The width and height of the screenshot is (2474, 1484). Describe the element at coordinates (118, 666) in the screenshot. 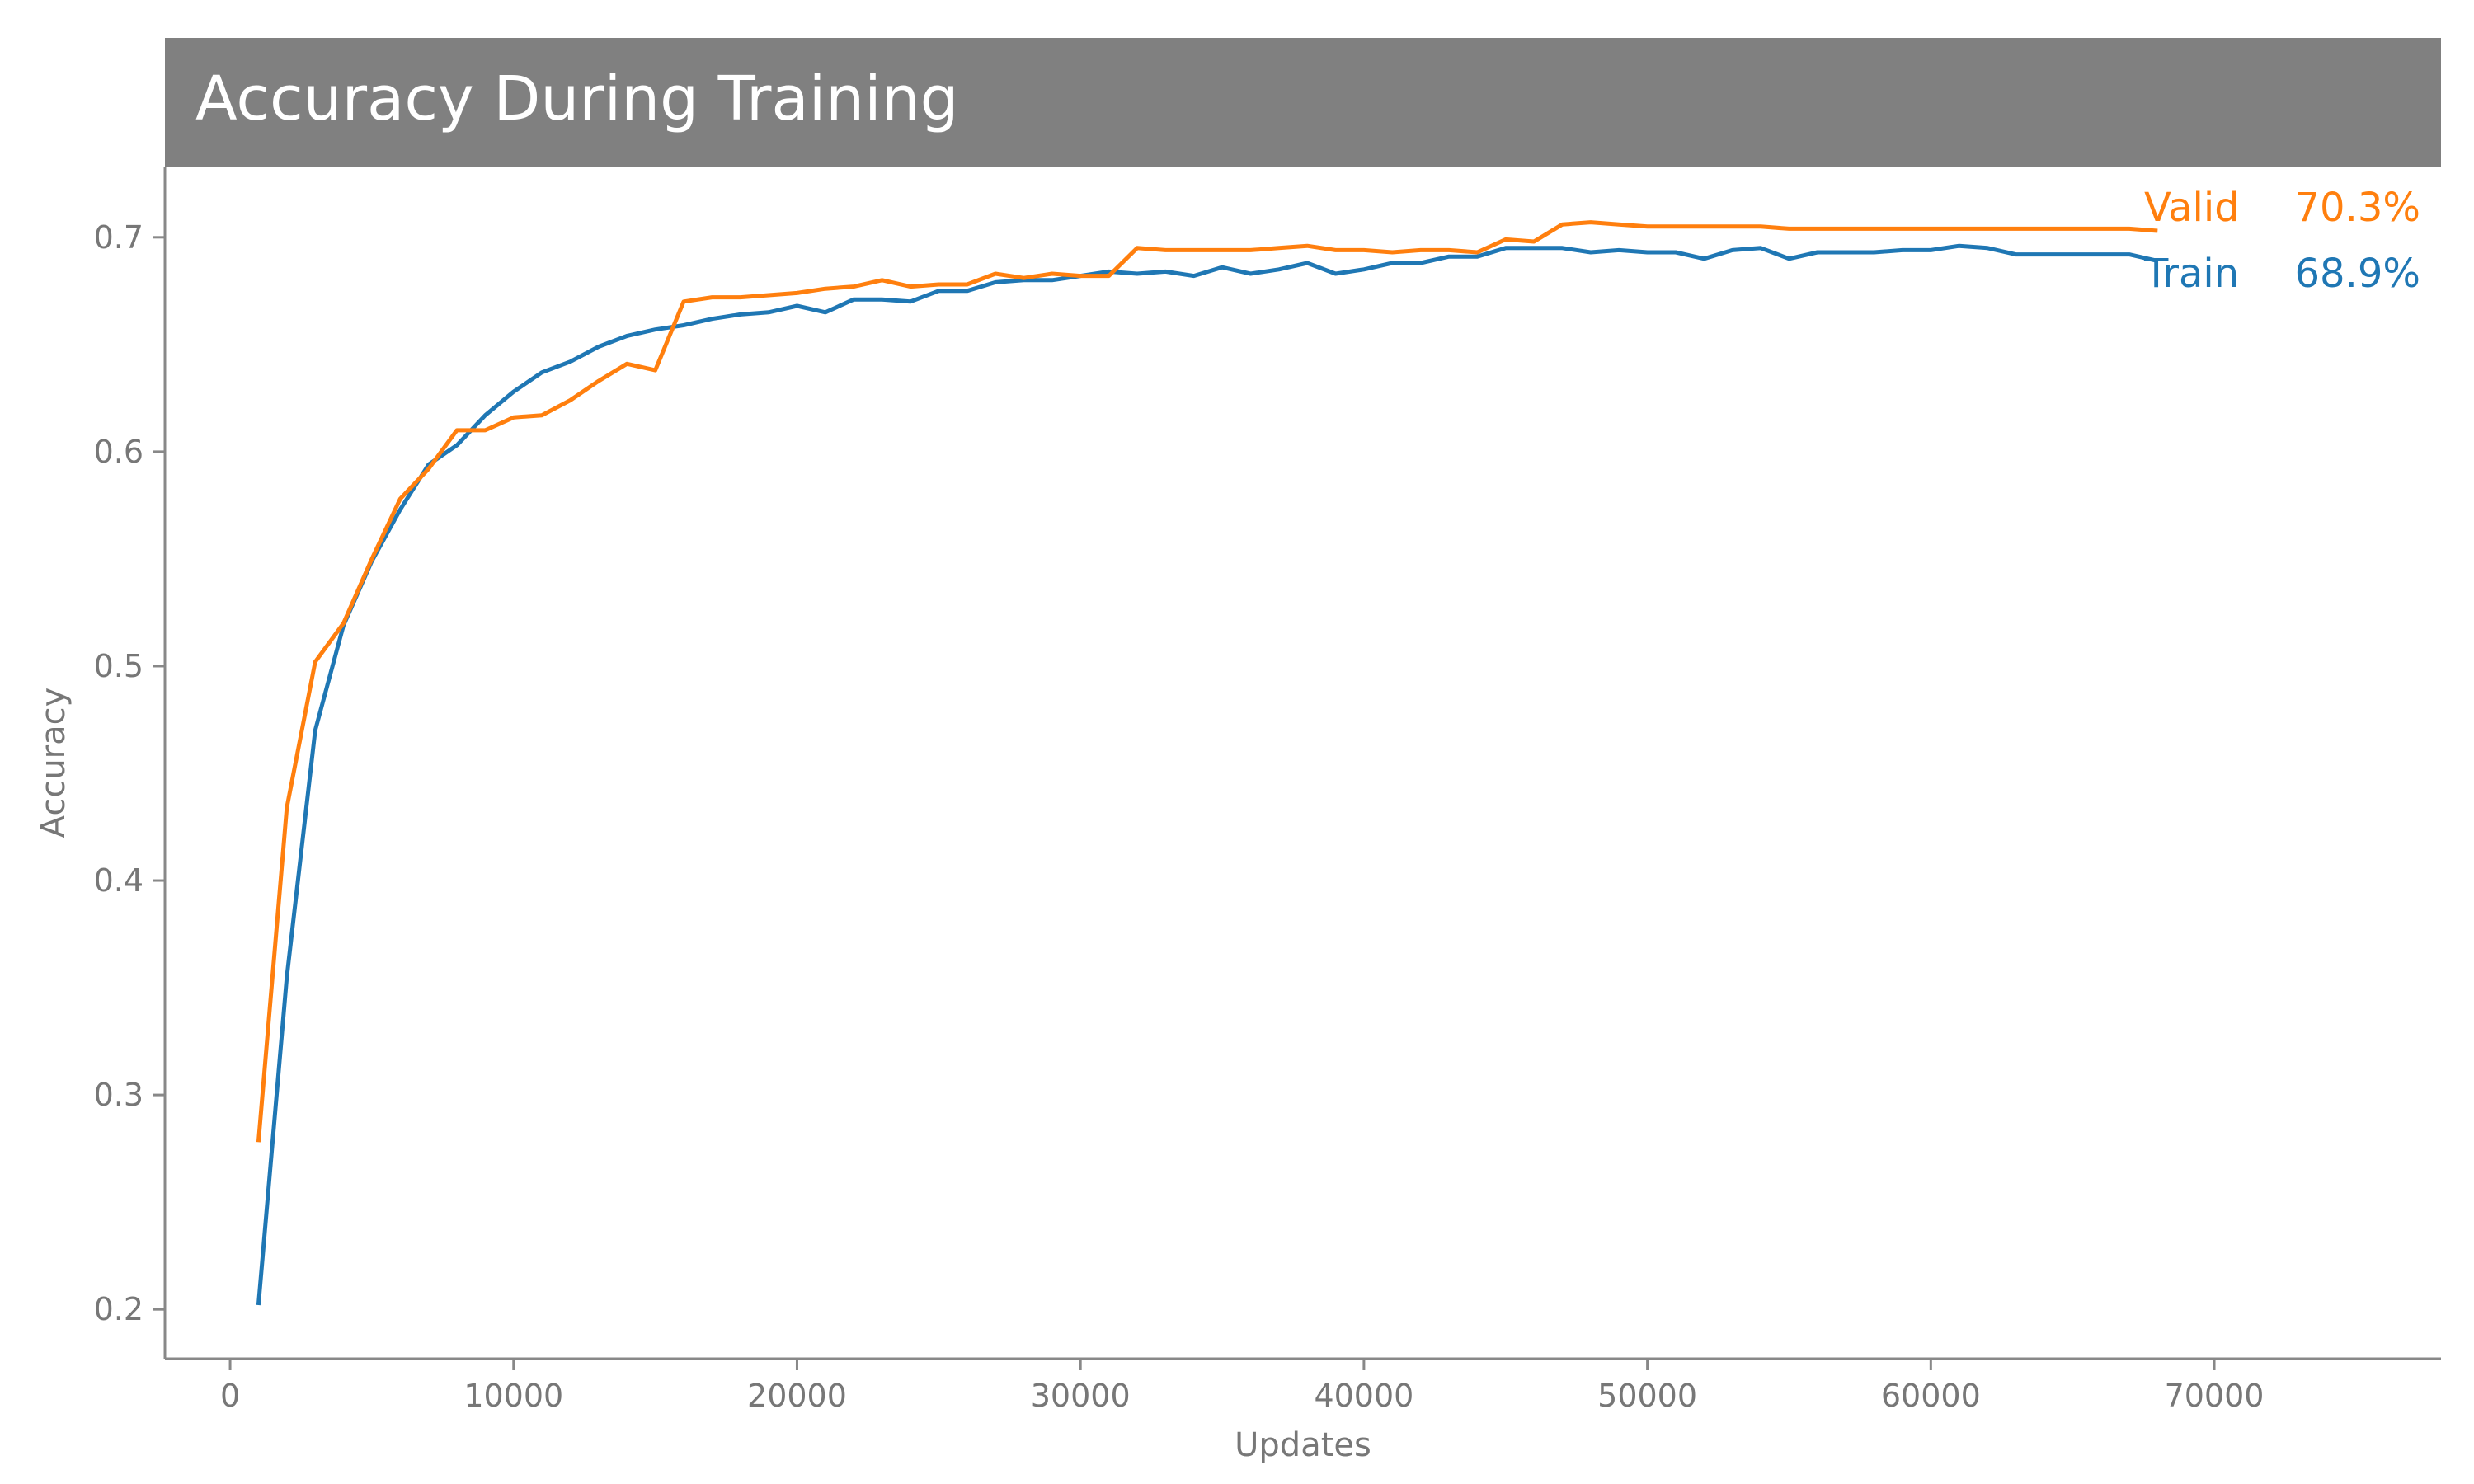

I see `y-tick-label: 0.5` at that location.